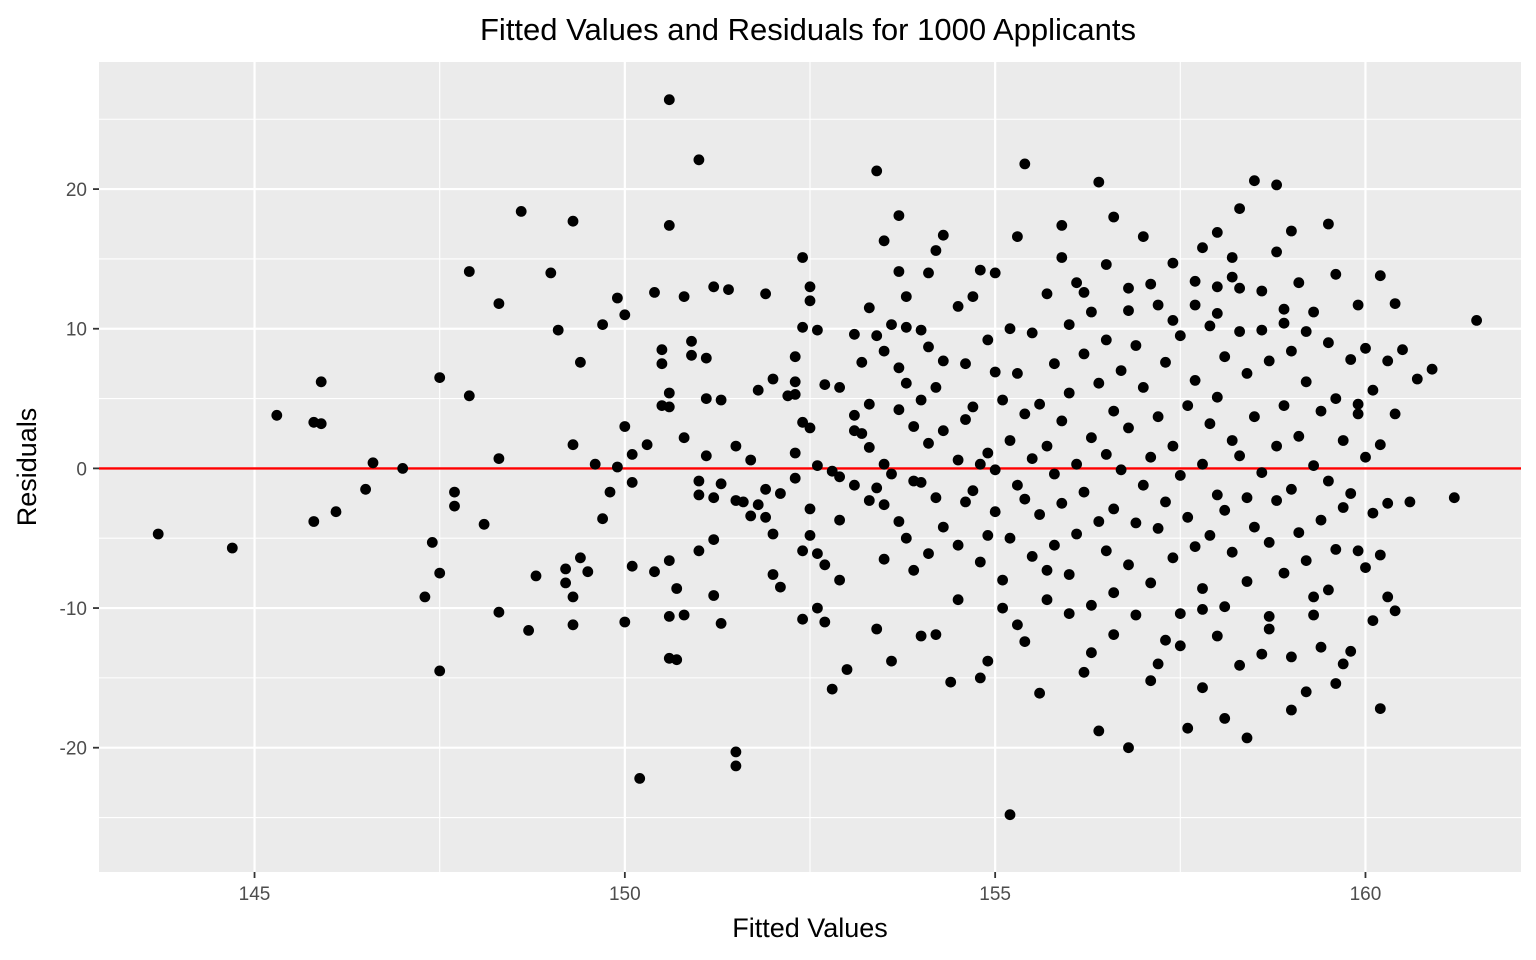 The width and height of the screenshot is (1536, 960). I want to click on x-tick-label: 155, so click(995, 894).